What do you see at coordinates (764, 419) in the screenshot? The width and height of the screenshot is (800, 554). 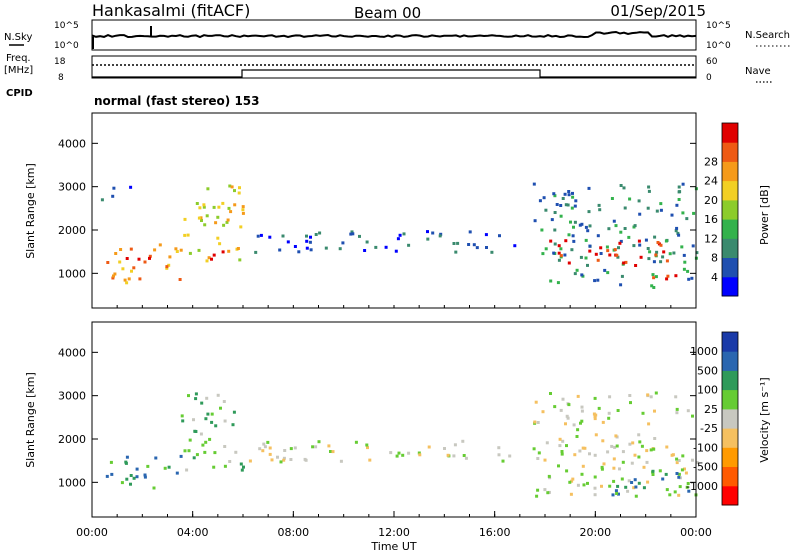 I see `velocity-colorbar-label: Velocity [m s⁻¹]` at bounding box center [764, 419].